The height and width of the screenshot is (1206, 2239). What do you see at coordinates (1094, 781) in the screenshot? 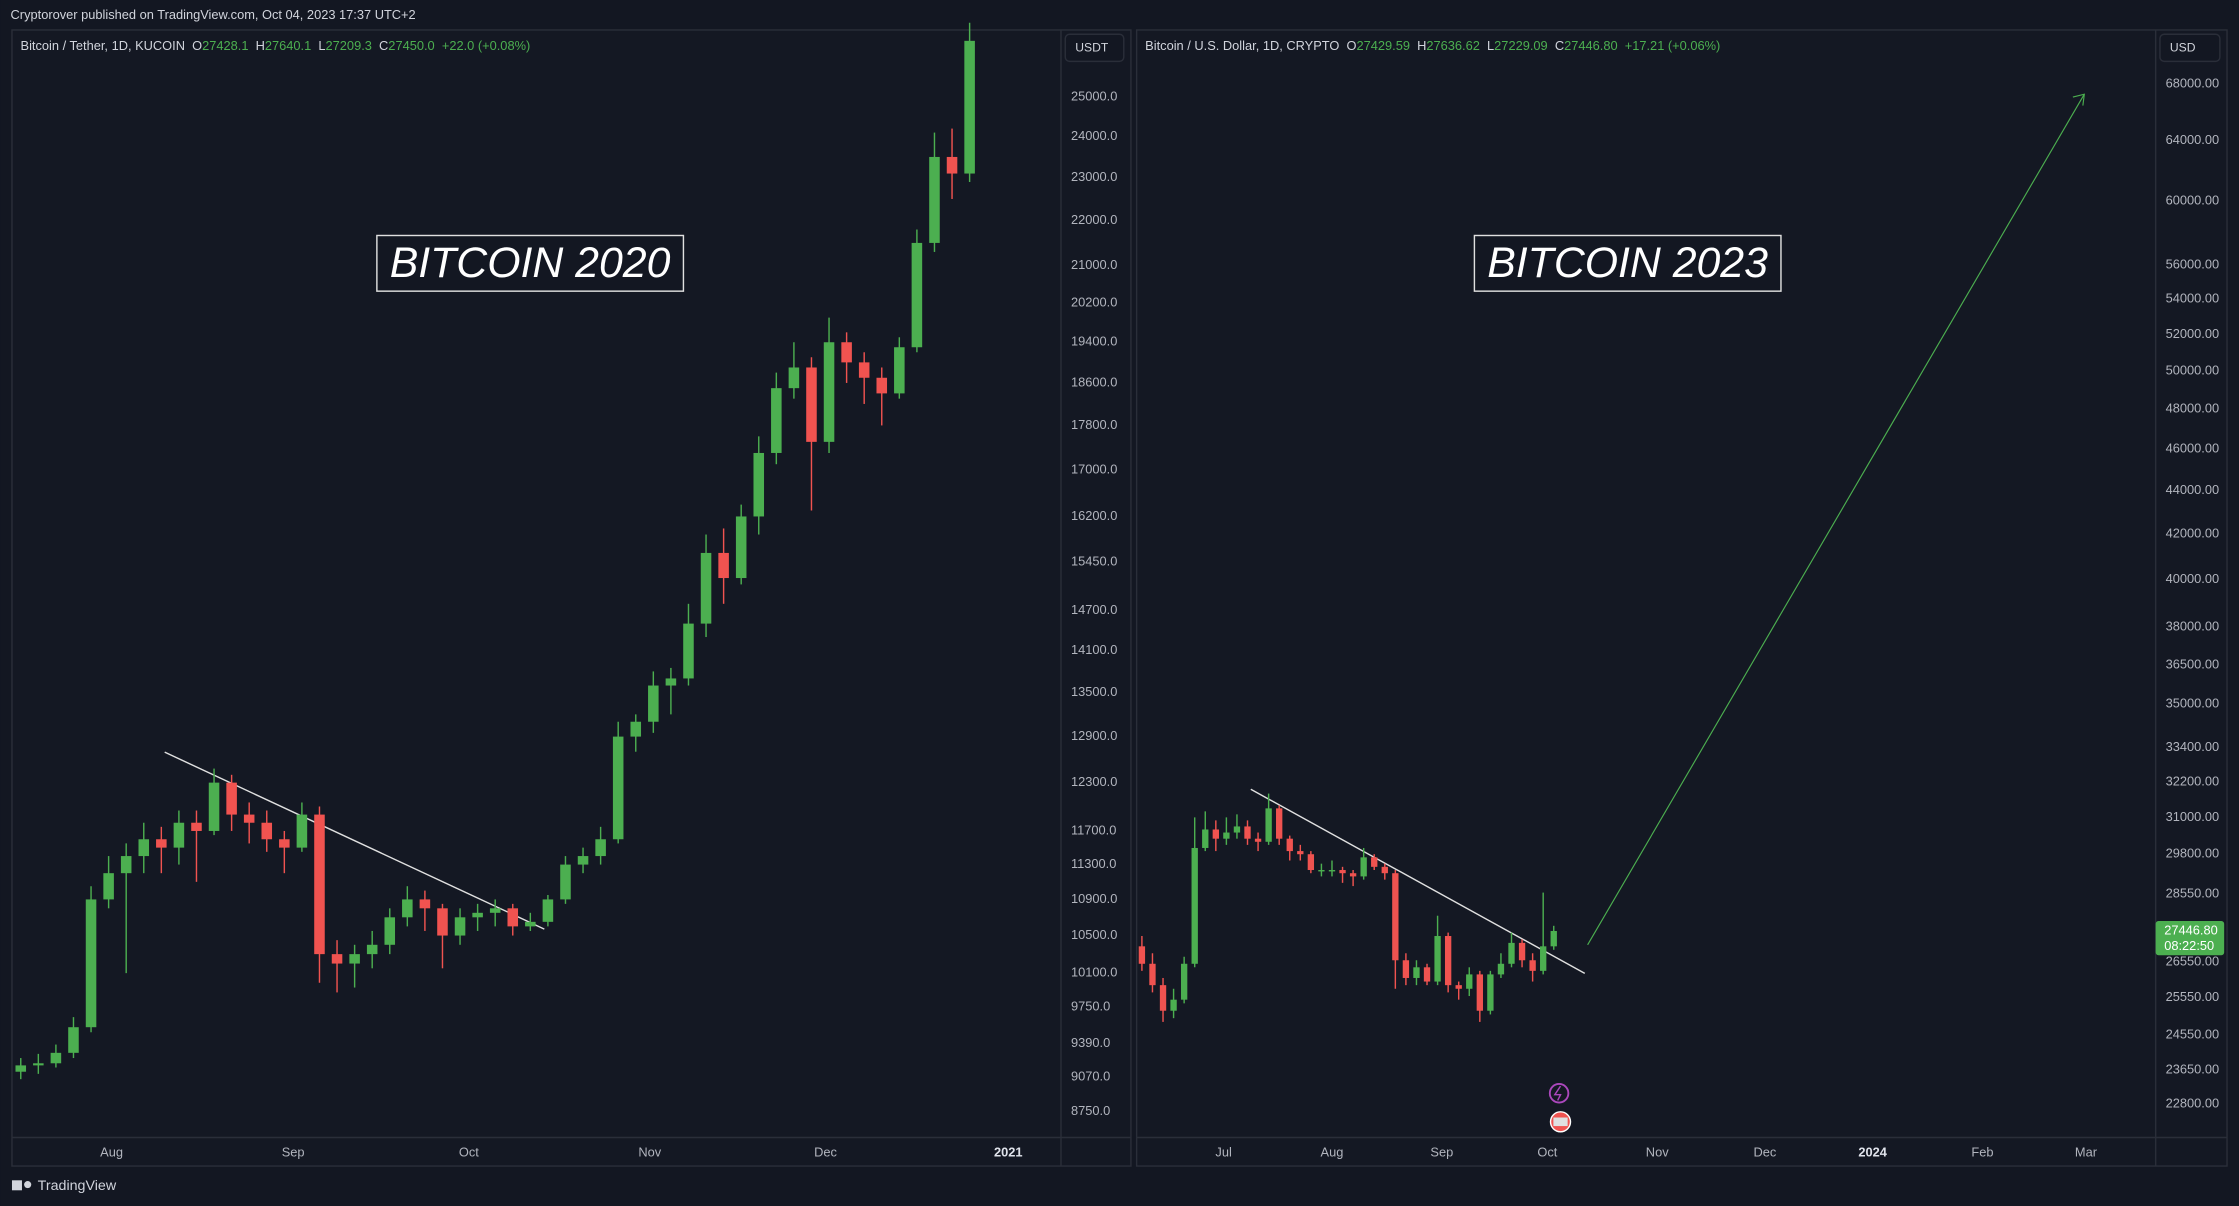
I see `y-tick-label: 12300.0` at bounding box center [1094, 781].